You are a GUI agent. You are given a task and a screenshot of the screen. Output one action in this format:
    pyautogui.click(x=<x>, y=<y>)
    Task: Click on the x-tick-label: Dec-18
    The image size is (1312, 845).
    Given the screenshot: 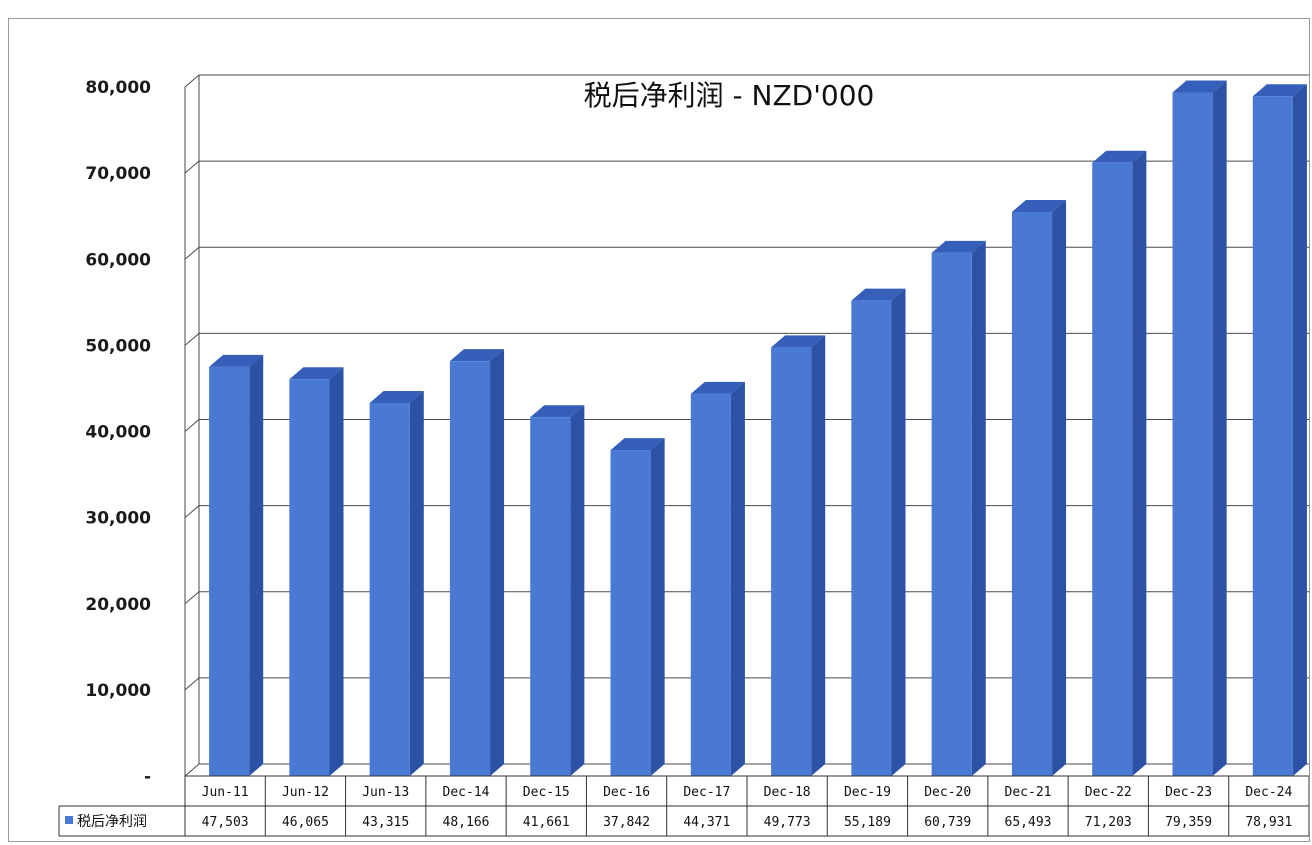 What is the action you would take?
    pyautogui.click(x=787, y=792)
    